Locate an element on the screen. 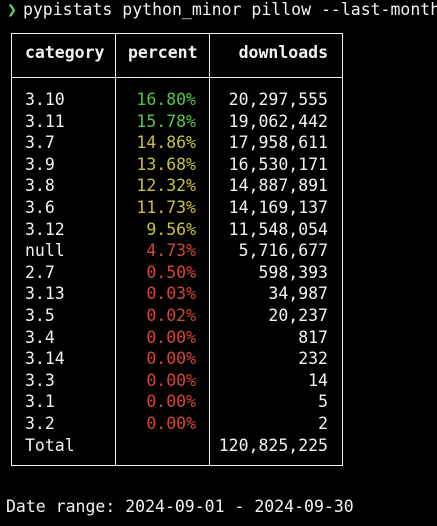  cell-downloads: 34,987 is located at coordinates (298, 294).